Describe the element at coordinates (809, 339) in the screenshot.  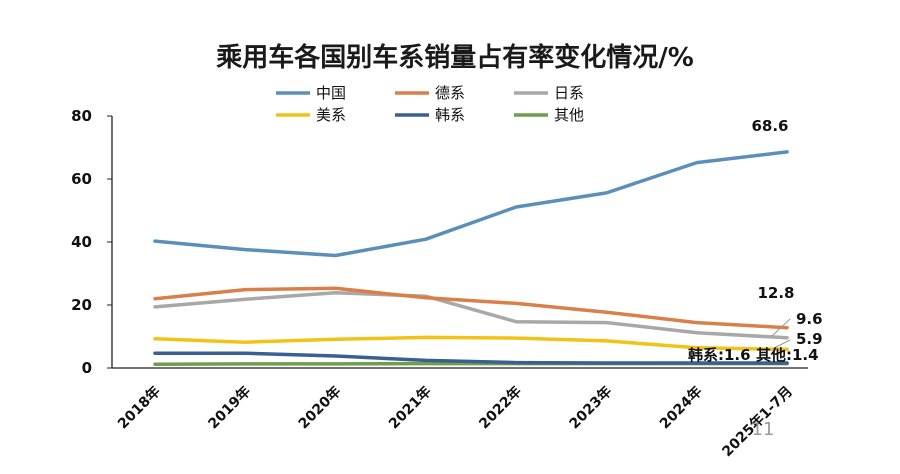
I see `data-label: 5.9` at that location.